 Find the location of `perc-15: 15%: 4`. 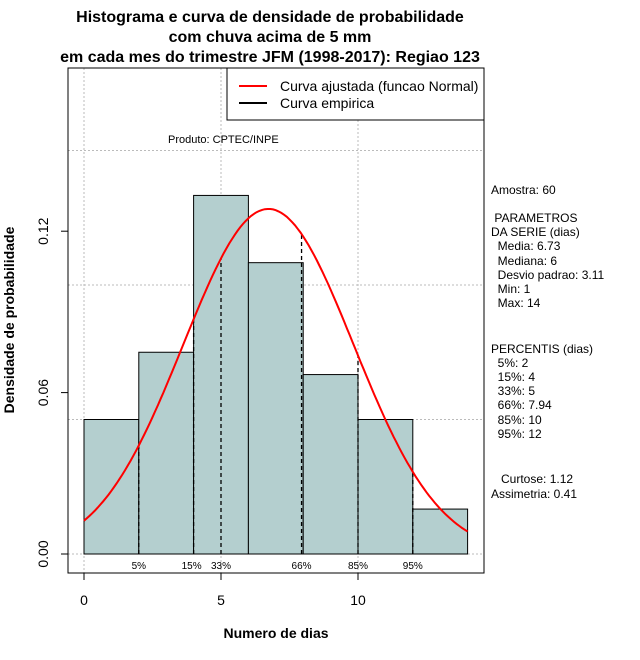

perc-15: 15%: 4 is located at coordinates (513, 377).